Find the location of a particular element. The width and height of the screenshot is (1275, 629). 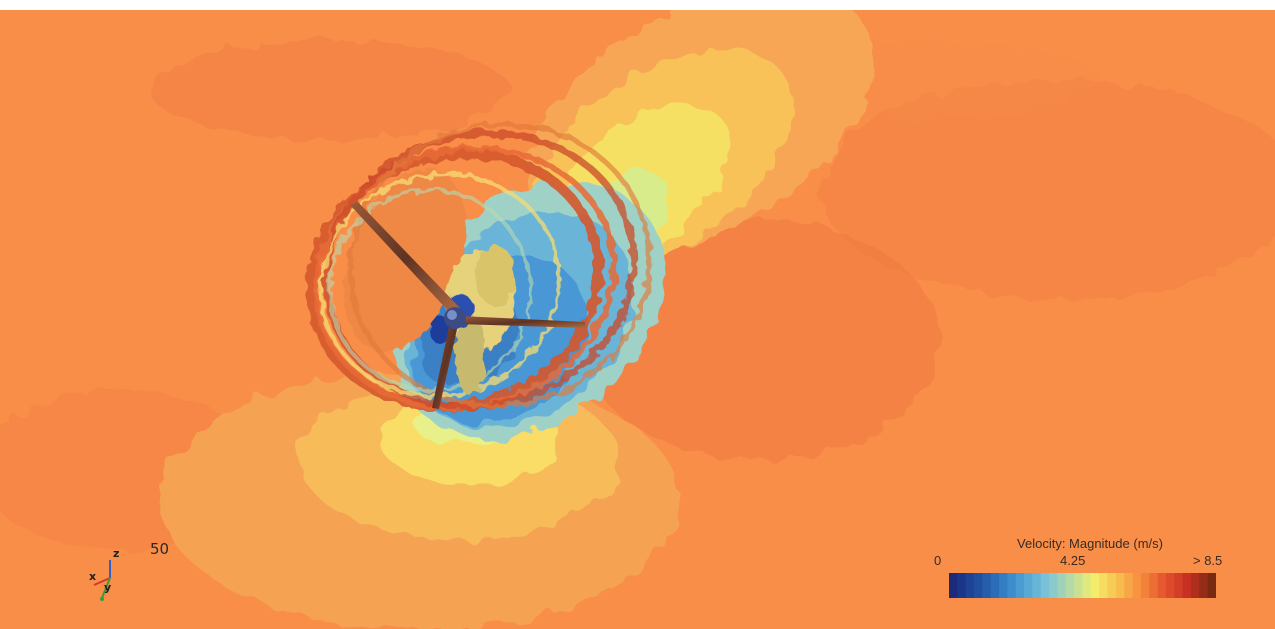

legend-title: Velocity: Magnitude (m/s) is located at coordinates (1090, 543).